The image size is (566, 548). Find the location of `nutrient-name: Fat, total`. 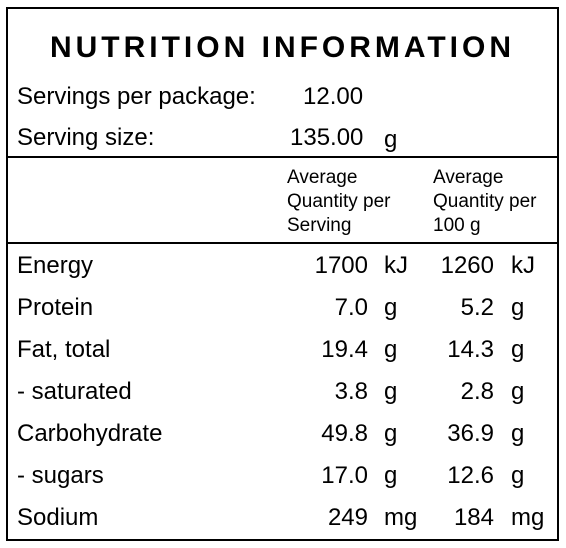

nutrient-name: Fat, total is located at coordinates (64, 349).